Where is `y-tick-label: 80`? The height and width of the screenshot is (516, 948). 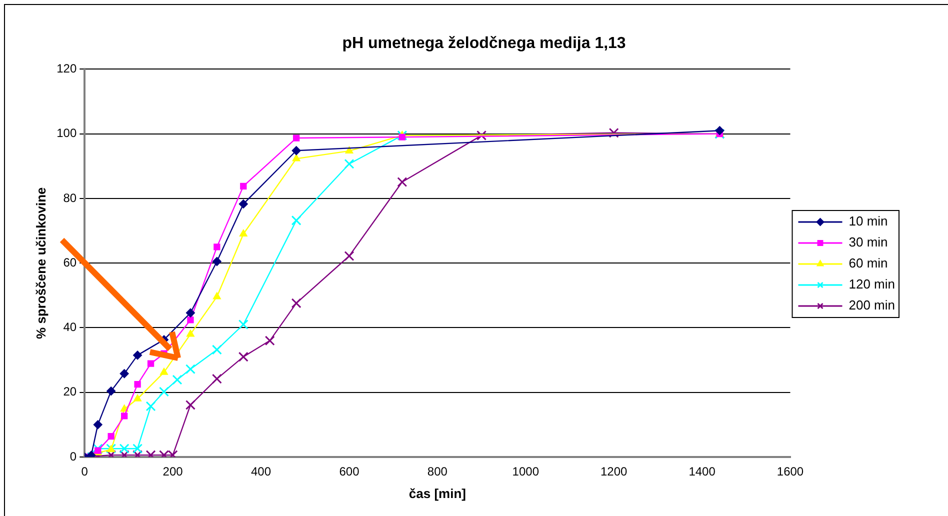 y-tick-label: 80 is located at coordinates (70, 197).